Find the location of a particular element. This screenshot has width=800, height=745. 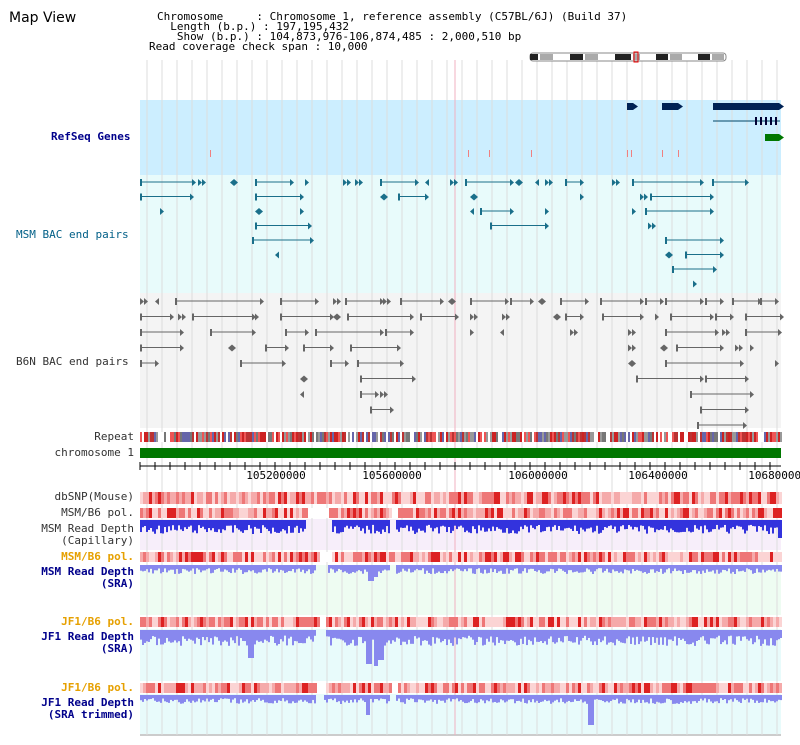

ideogram-band is located at coordinates (718, 57).